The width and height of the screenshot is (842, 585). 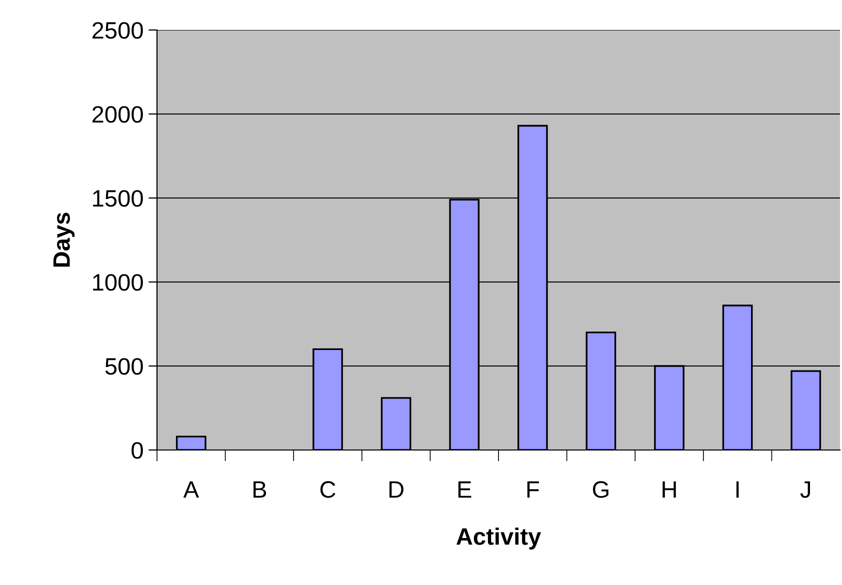 What do you see at coordinates (117, 114) in the screenshot?
I see `y-tick-label: 2000` at bounding box center [117, 114].